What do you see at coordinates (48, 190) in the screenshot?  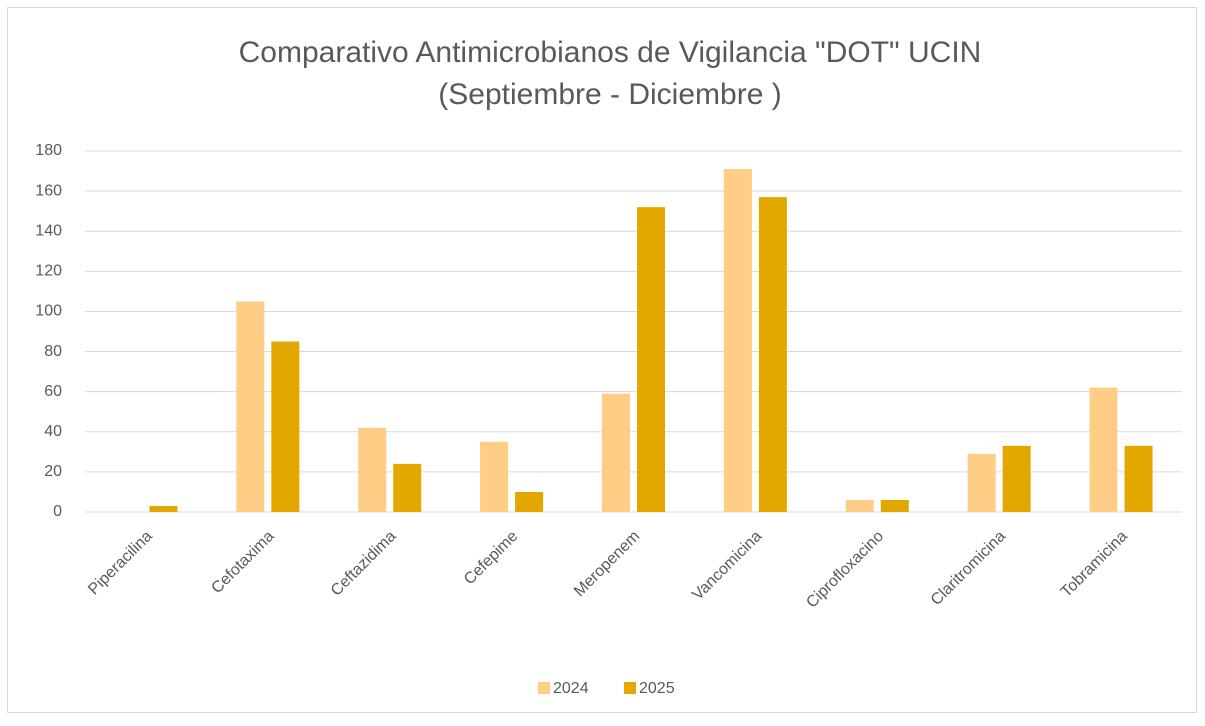 I see `y-tick-label: 160` at bounding box center [48, 190].